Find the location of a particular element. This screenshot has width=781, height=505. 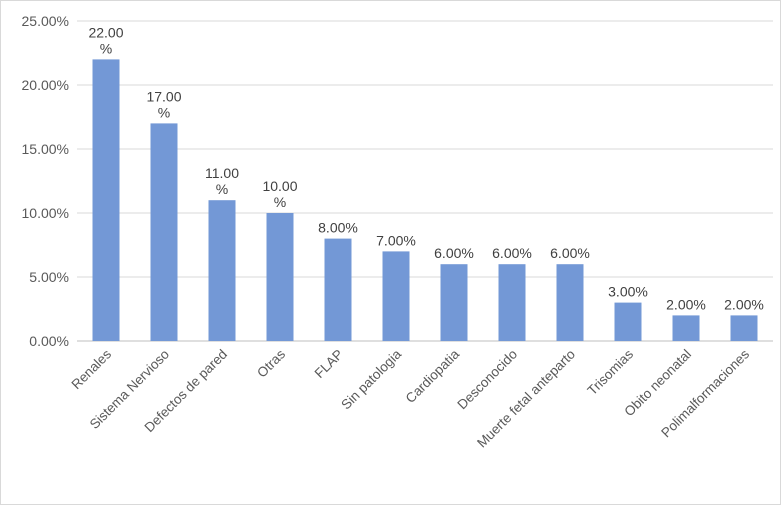

data-label: 10.00% is located at coordinates (279, 194).